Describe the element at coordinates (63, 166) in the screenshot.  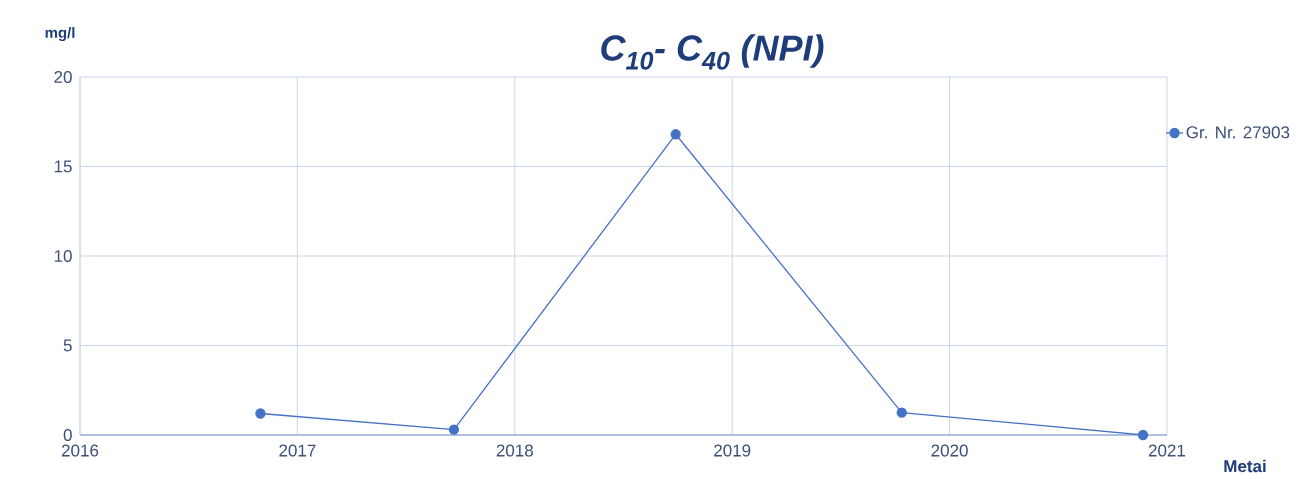
I see `y-tick-label: 15` at that location.